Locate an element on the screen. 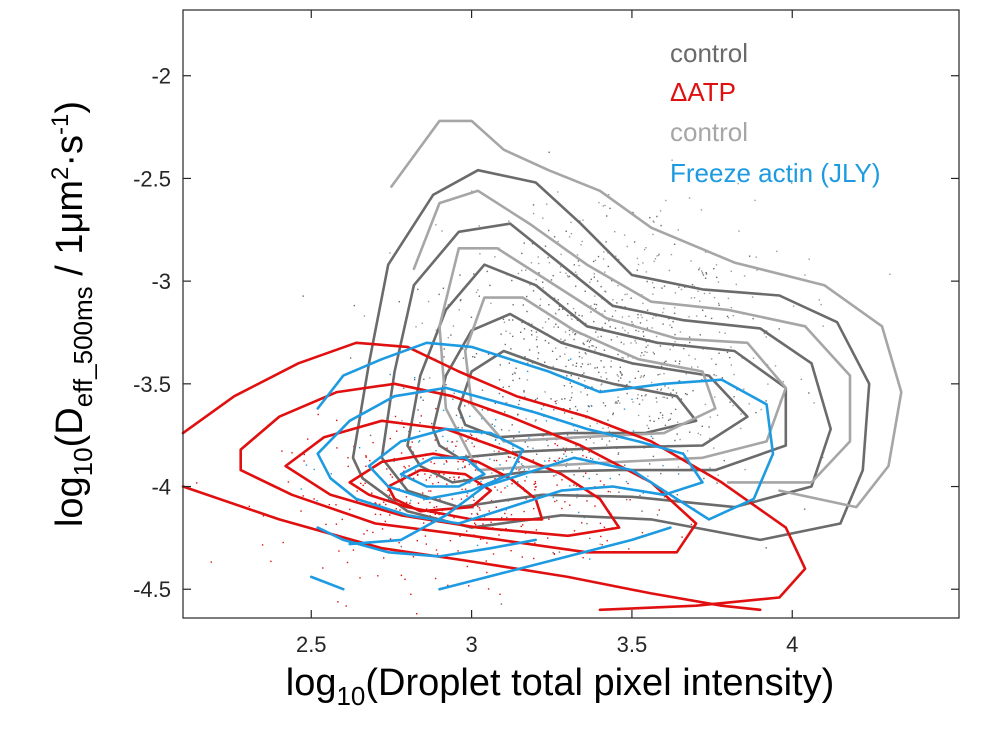 This screenshot has width=1000, height=730. legend-entry-control-dark: control is located at coordinates (709, 53).